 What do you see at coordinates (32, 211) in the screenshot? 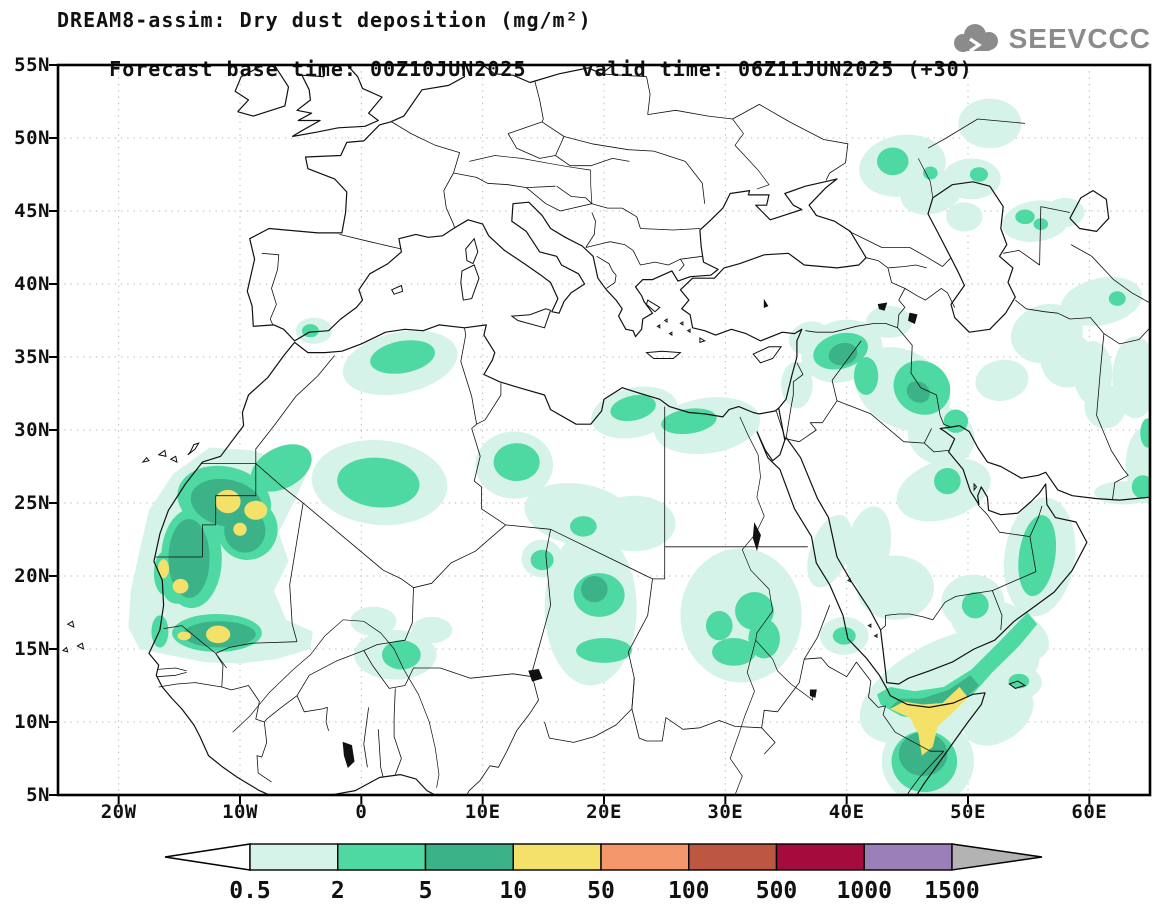
I see `lat-tick-label: 45N` at bounding box center [32, 211].